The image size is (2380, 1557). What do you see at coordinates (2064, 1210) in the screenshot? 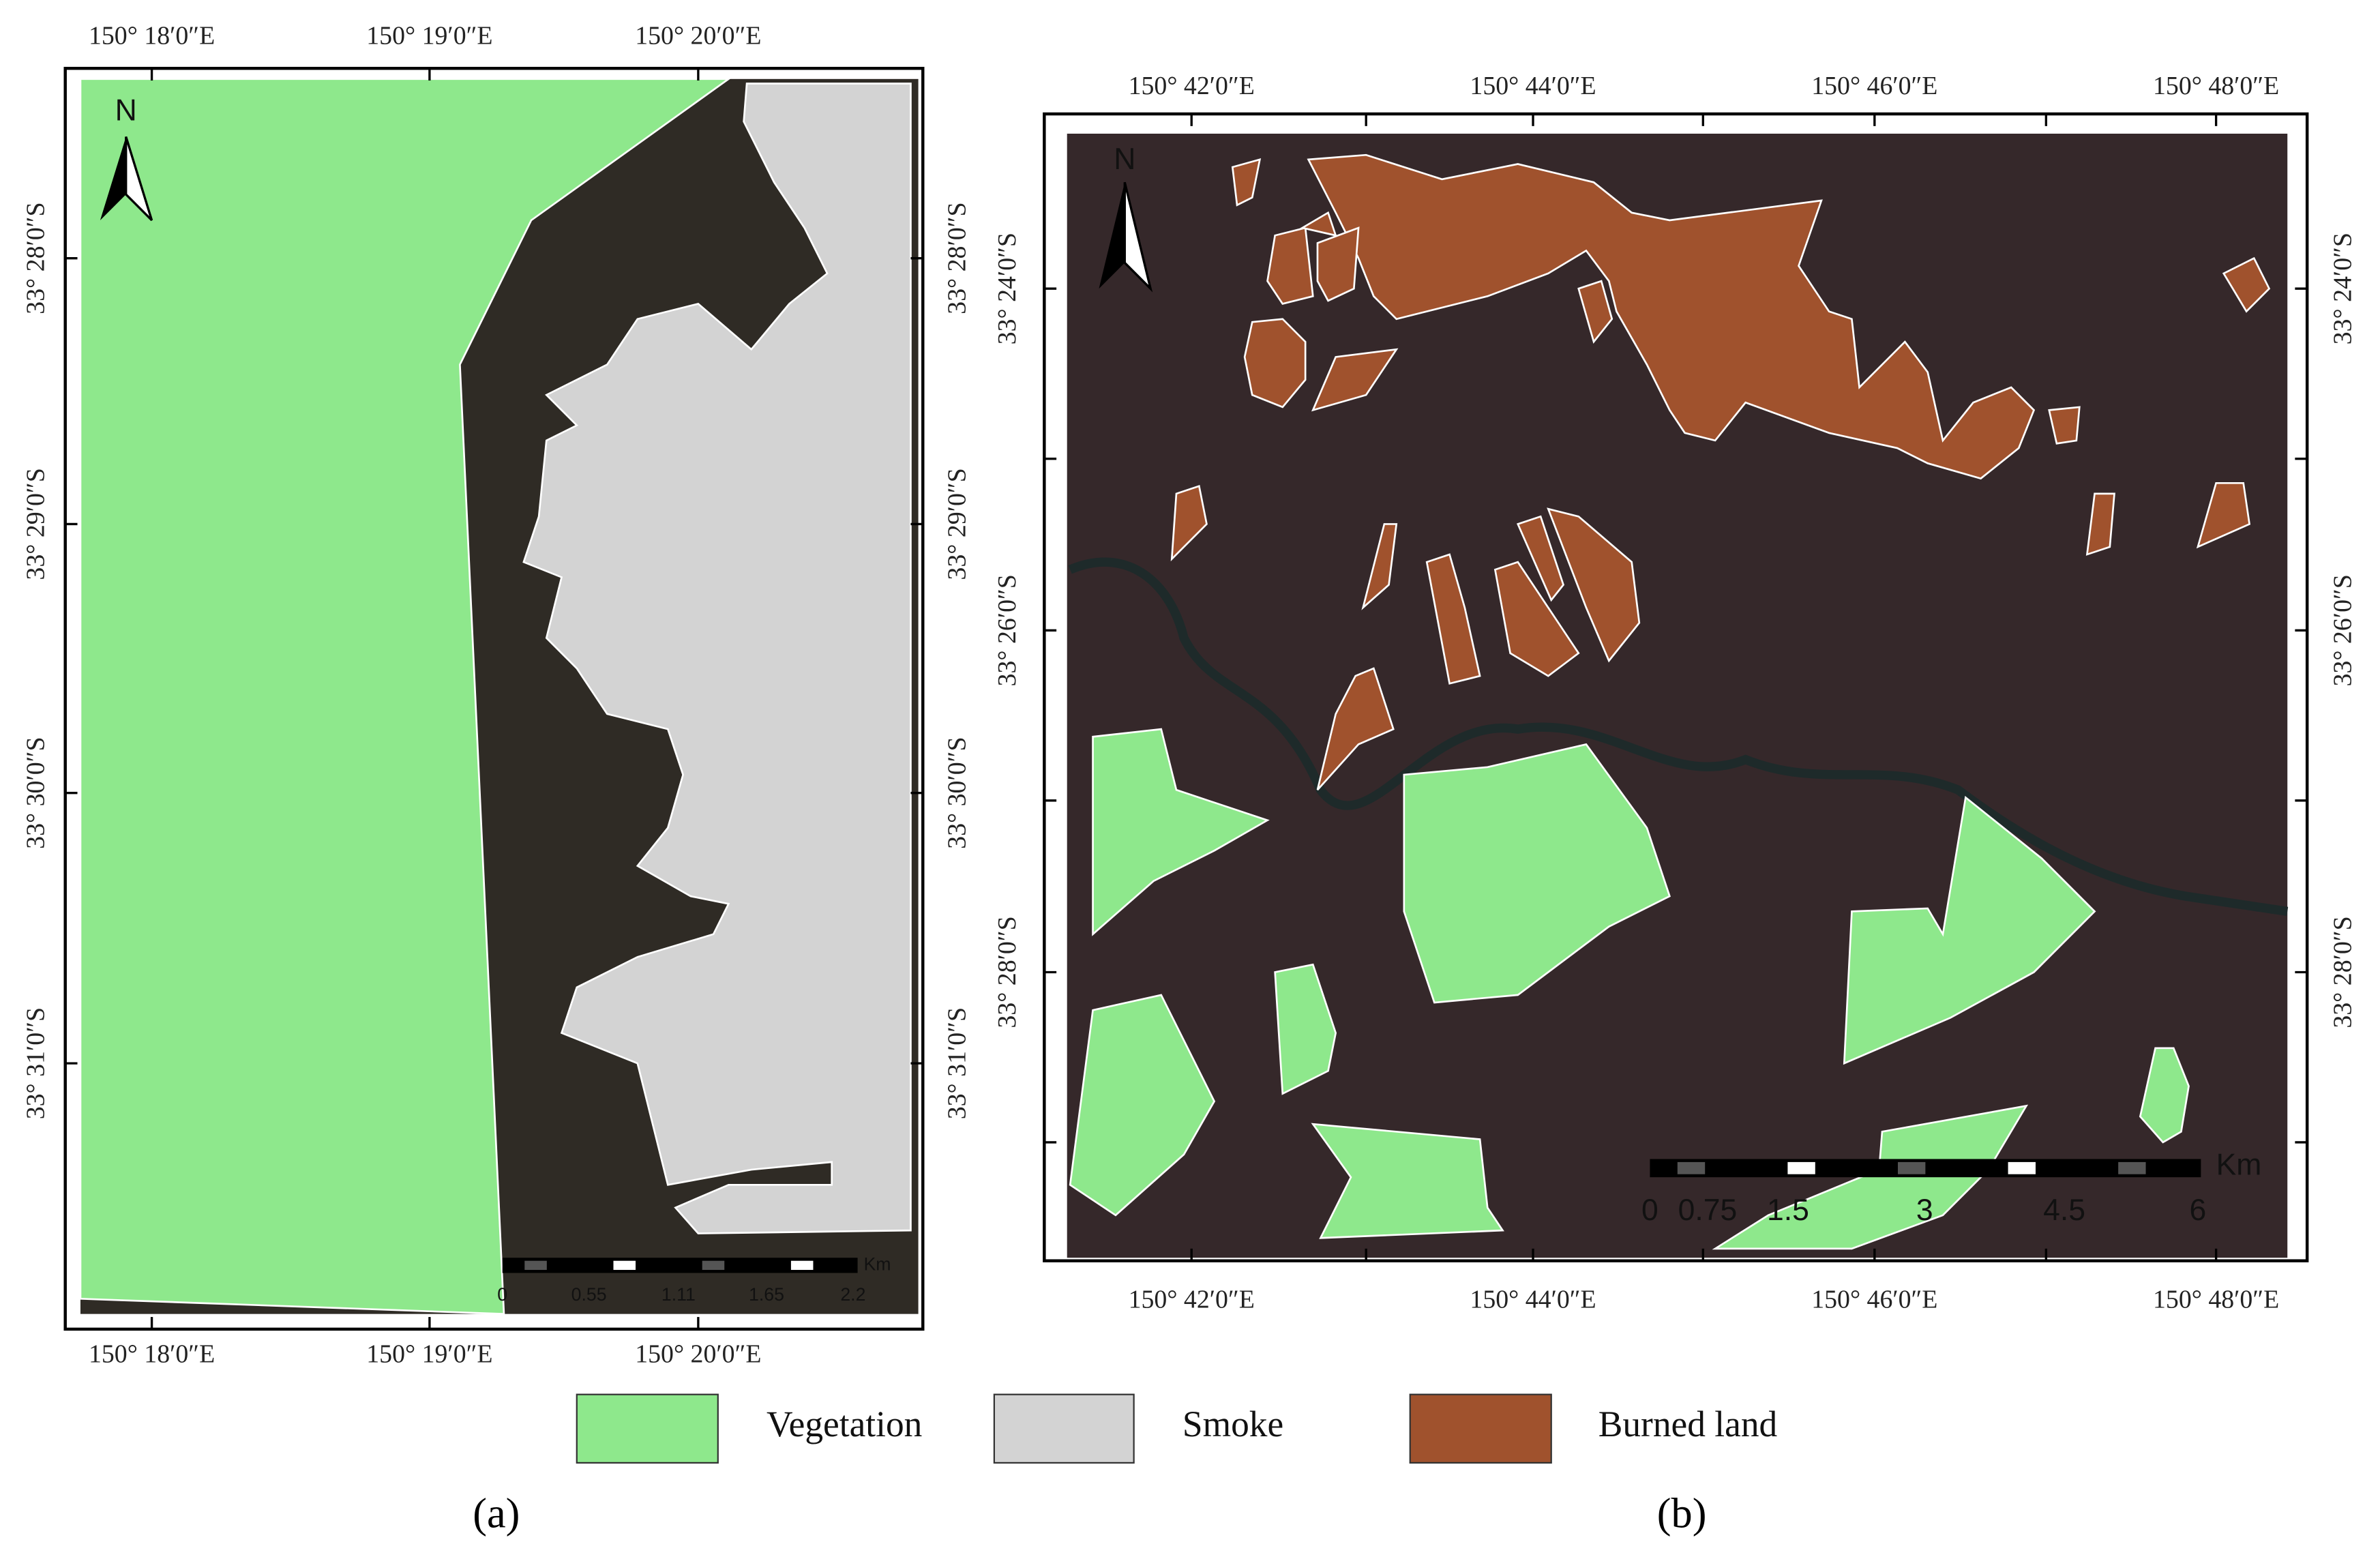
I see `scale-label: 4.5` at bounding box center [2064, 1210].